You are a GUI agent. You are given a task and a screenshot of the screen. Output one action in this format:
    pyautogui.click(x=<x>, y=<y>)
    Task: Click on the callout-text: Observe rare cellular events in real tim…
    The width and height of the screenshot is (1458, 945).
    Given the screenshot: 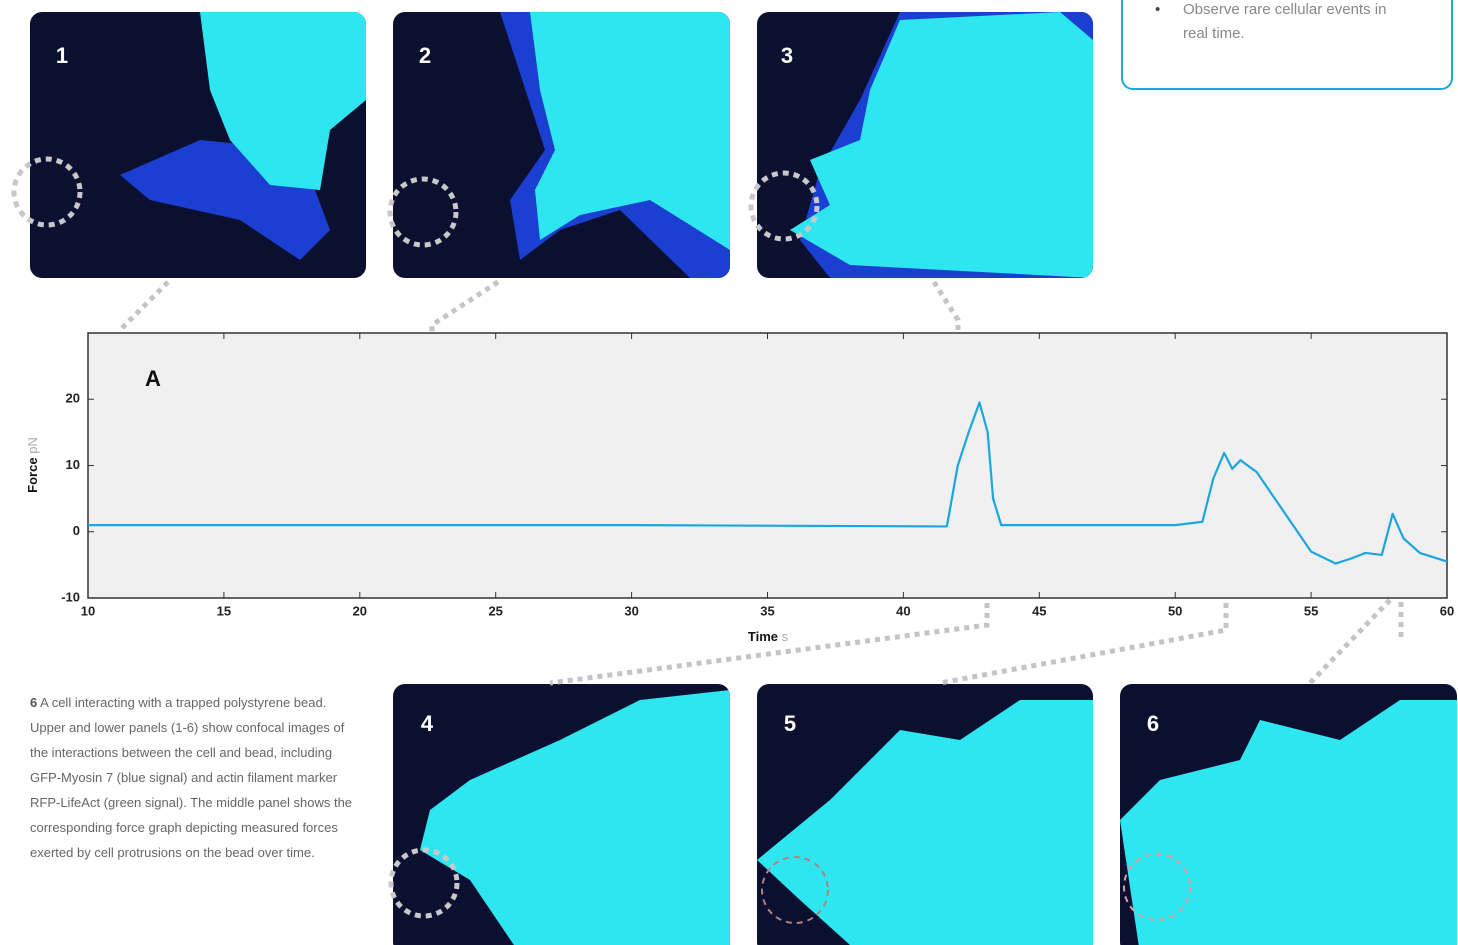 What is the action you would take?
    pyautogui.click(x=1285, y=21)
    